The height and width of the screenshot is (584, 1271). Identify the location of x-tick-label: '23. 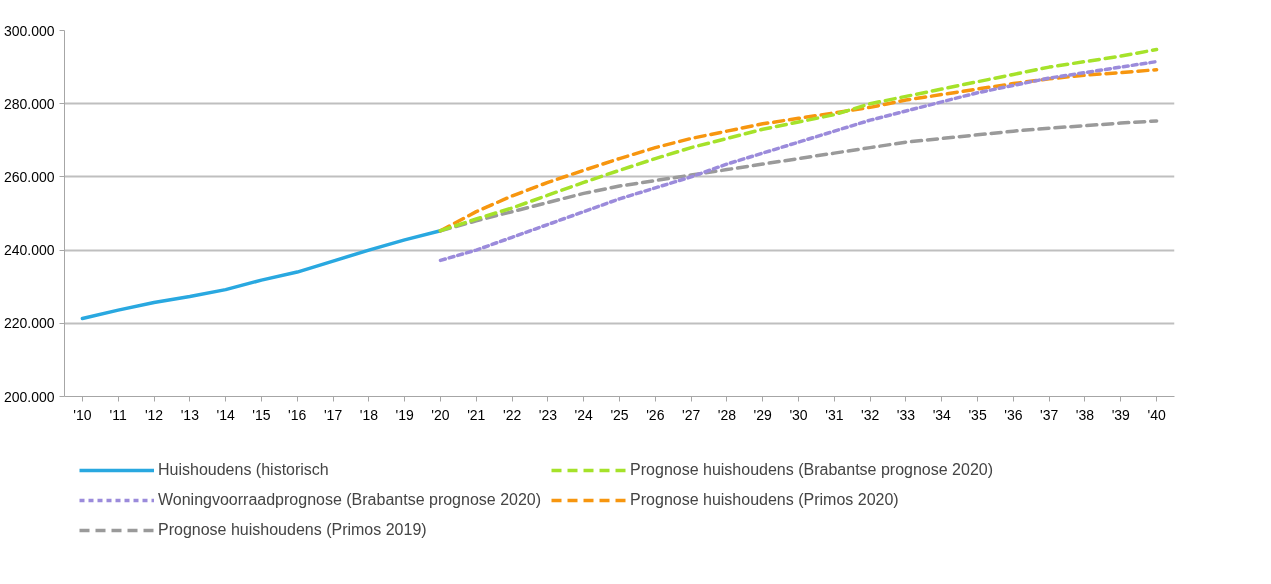
(548, 414).